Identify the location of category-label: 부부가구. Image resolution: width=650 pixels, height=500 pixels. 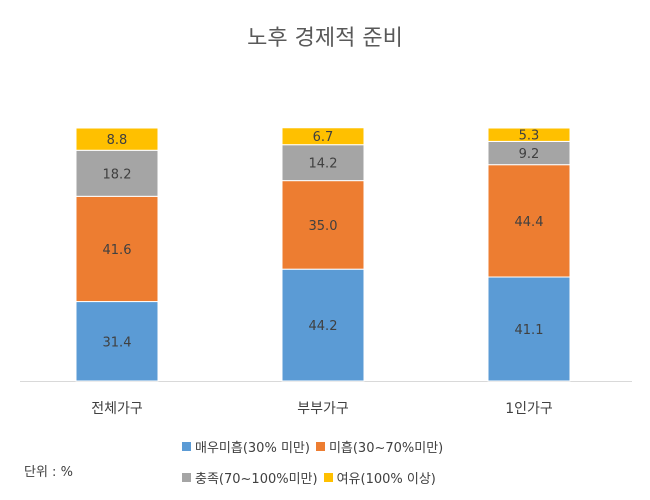
(323, 409).